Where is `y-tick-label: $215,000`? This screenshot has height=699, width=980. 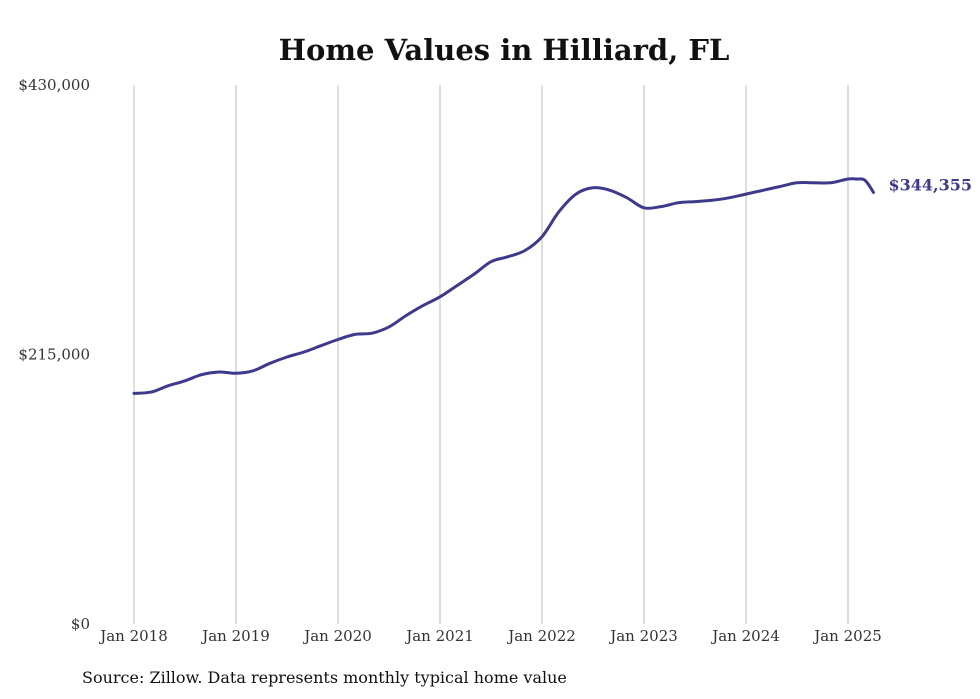 y-tick-label: $215,000 is located at coordinates (54, 355).